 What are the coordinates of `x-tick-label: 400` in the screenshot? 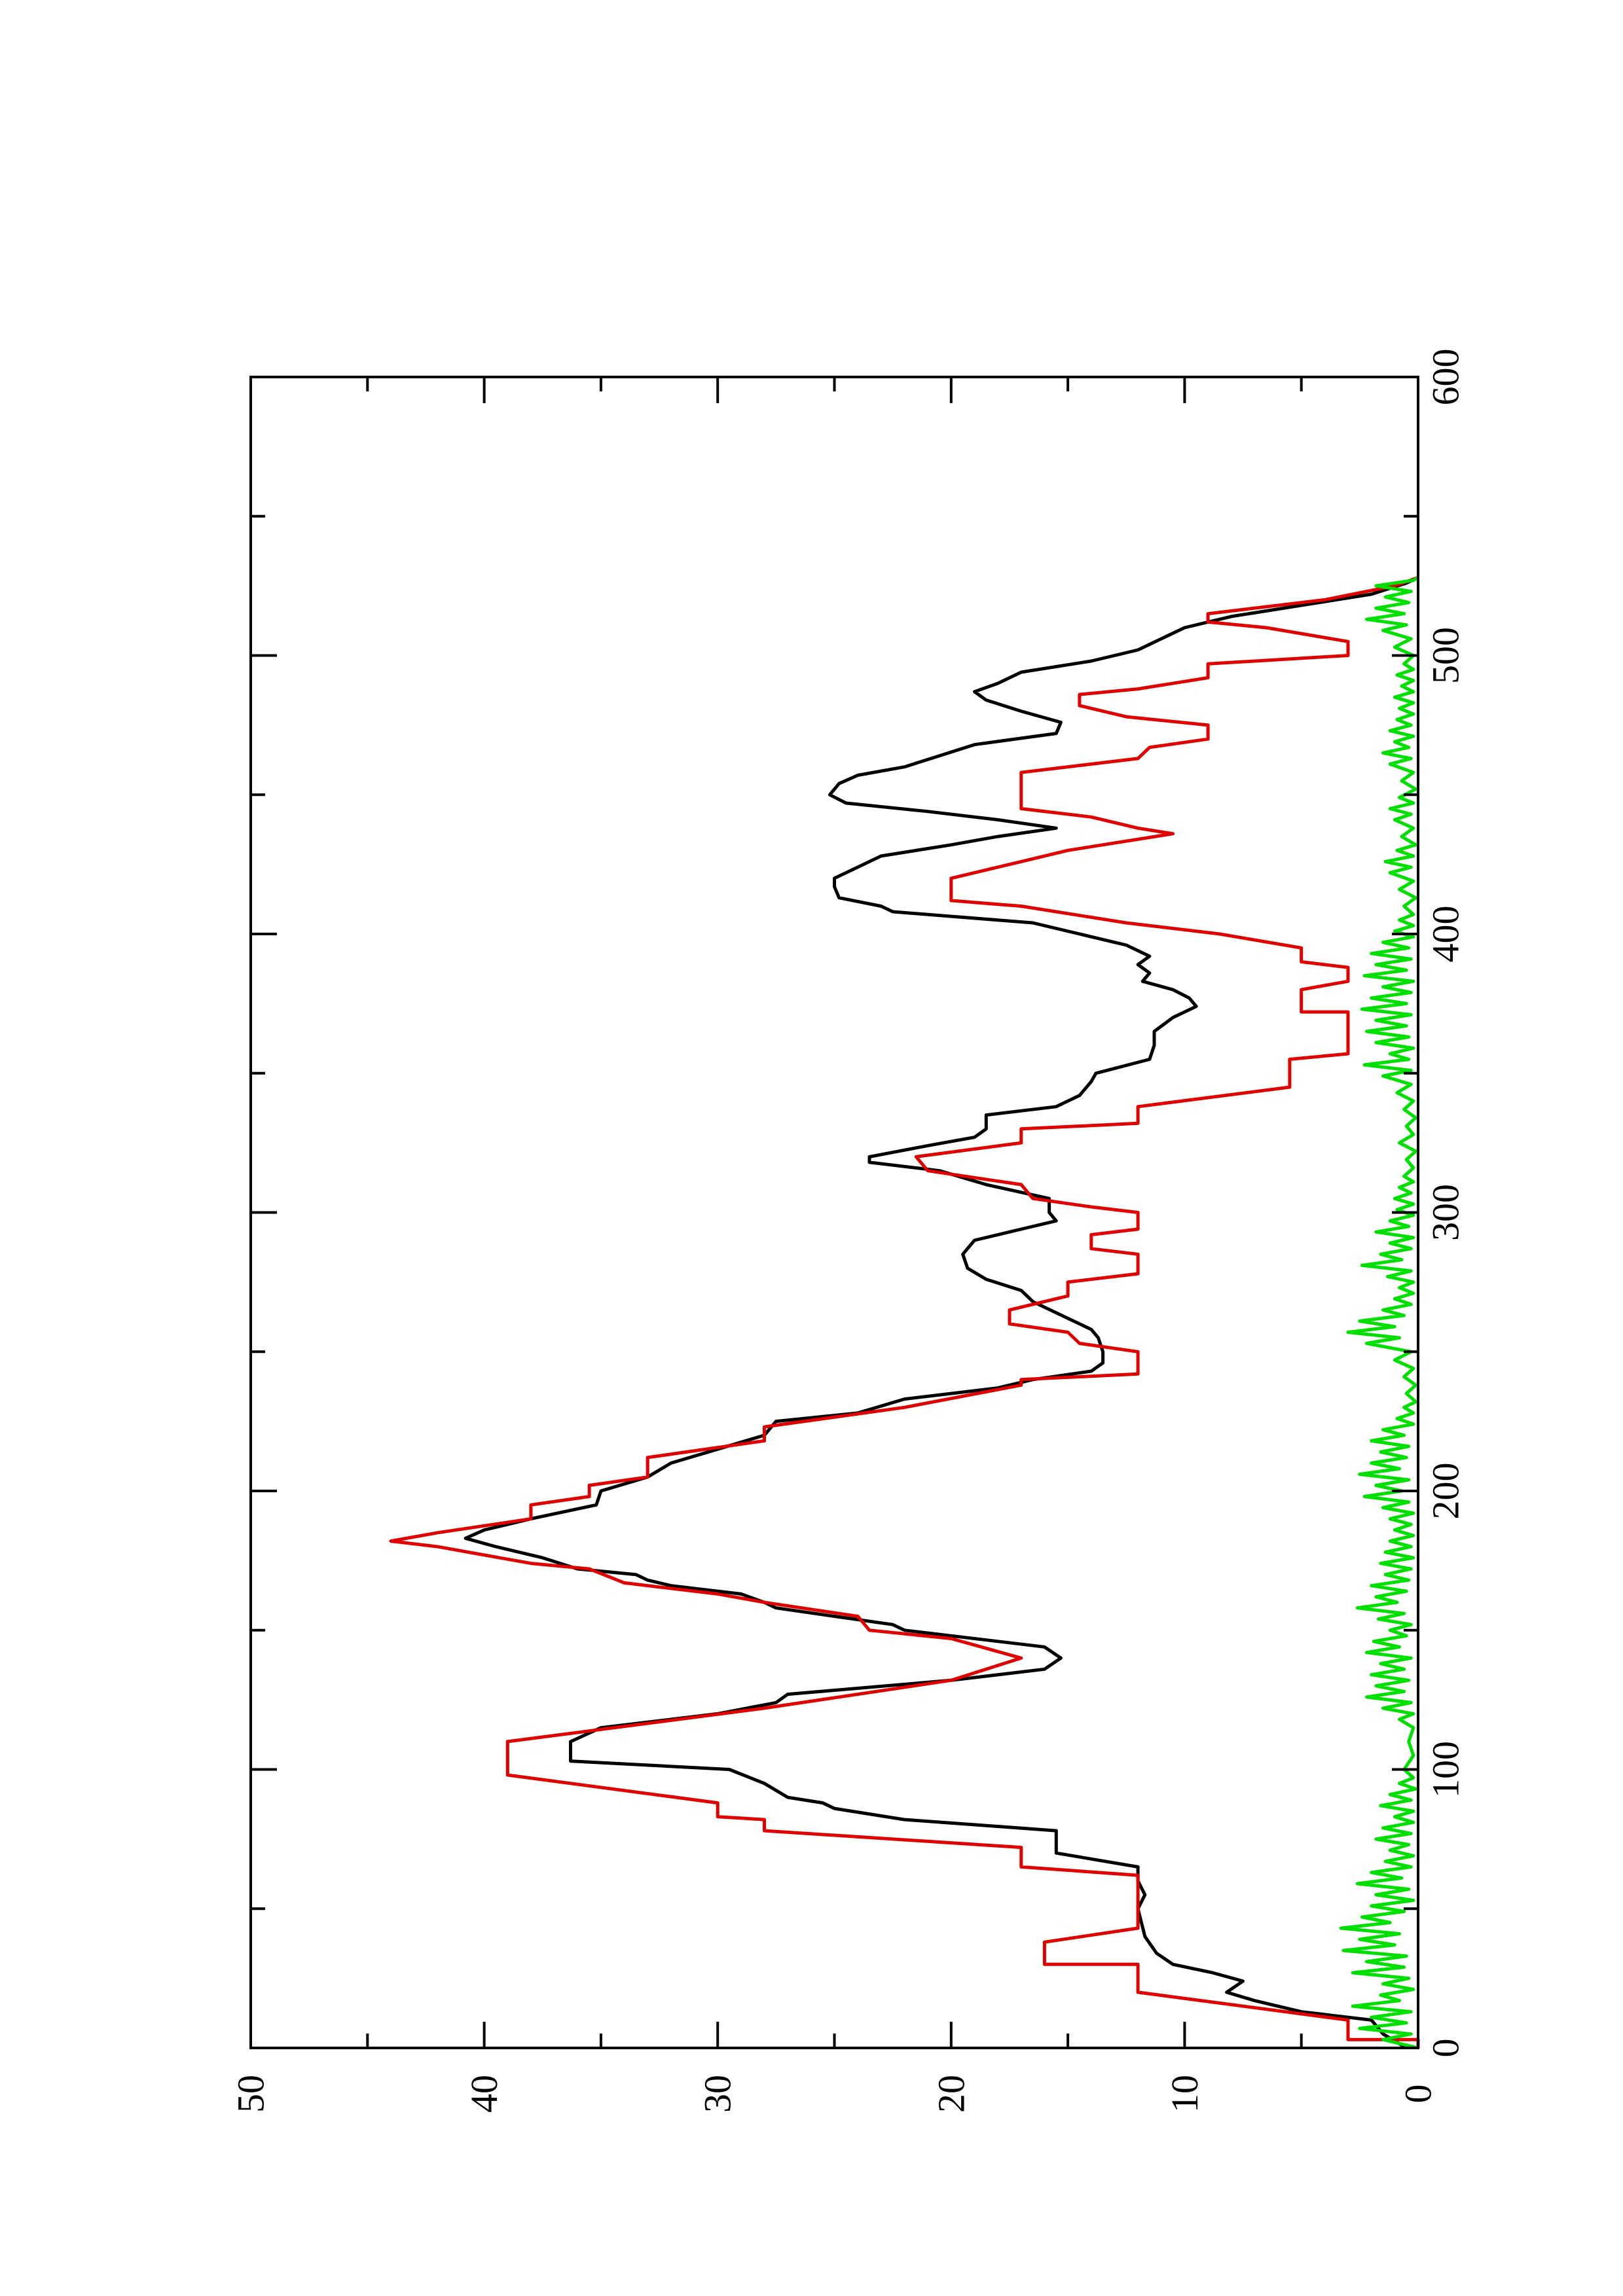 It's located at (1446, 934).